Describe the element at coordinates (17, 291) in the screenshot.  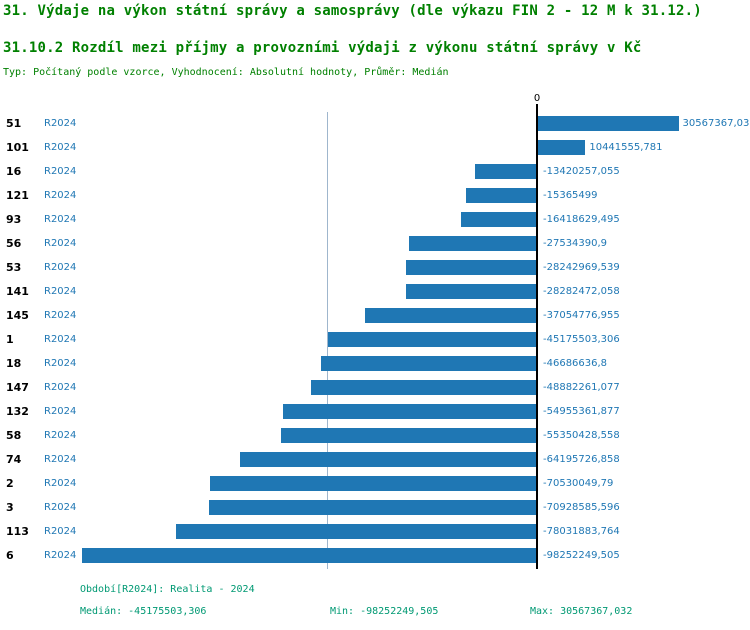
I see `row-id-label: 141` at that location.